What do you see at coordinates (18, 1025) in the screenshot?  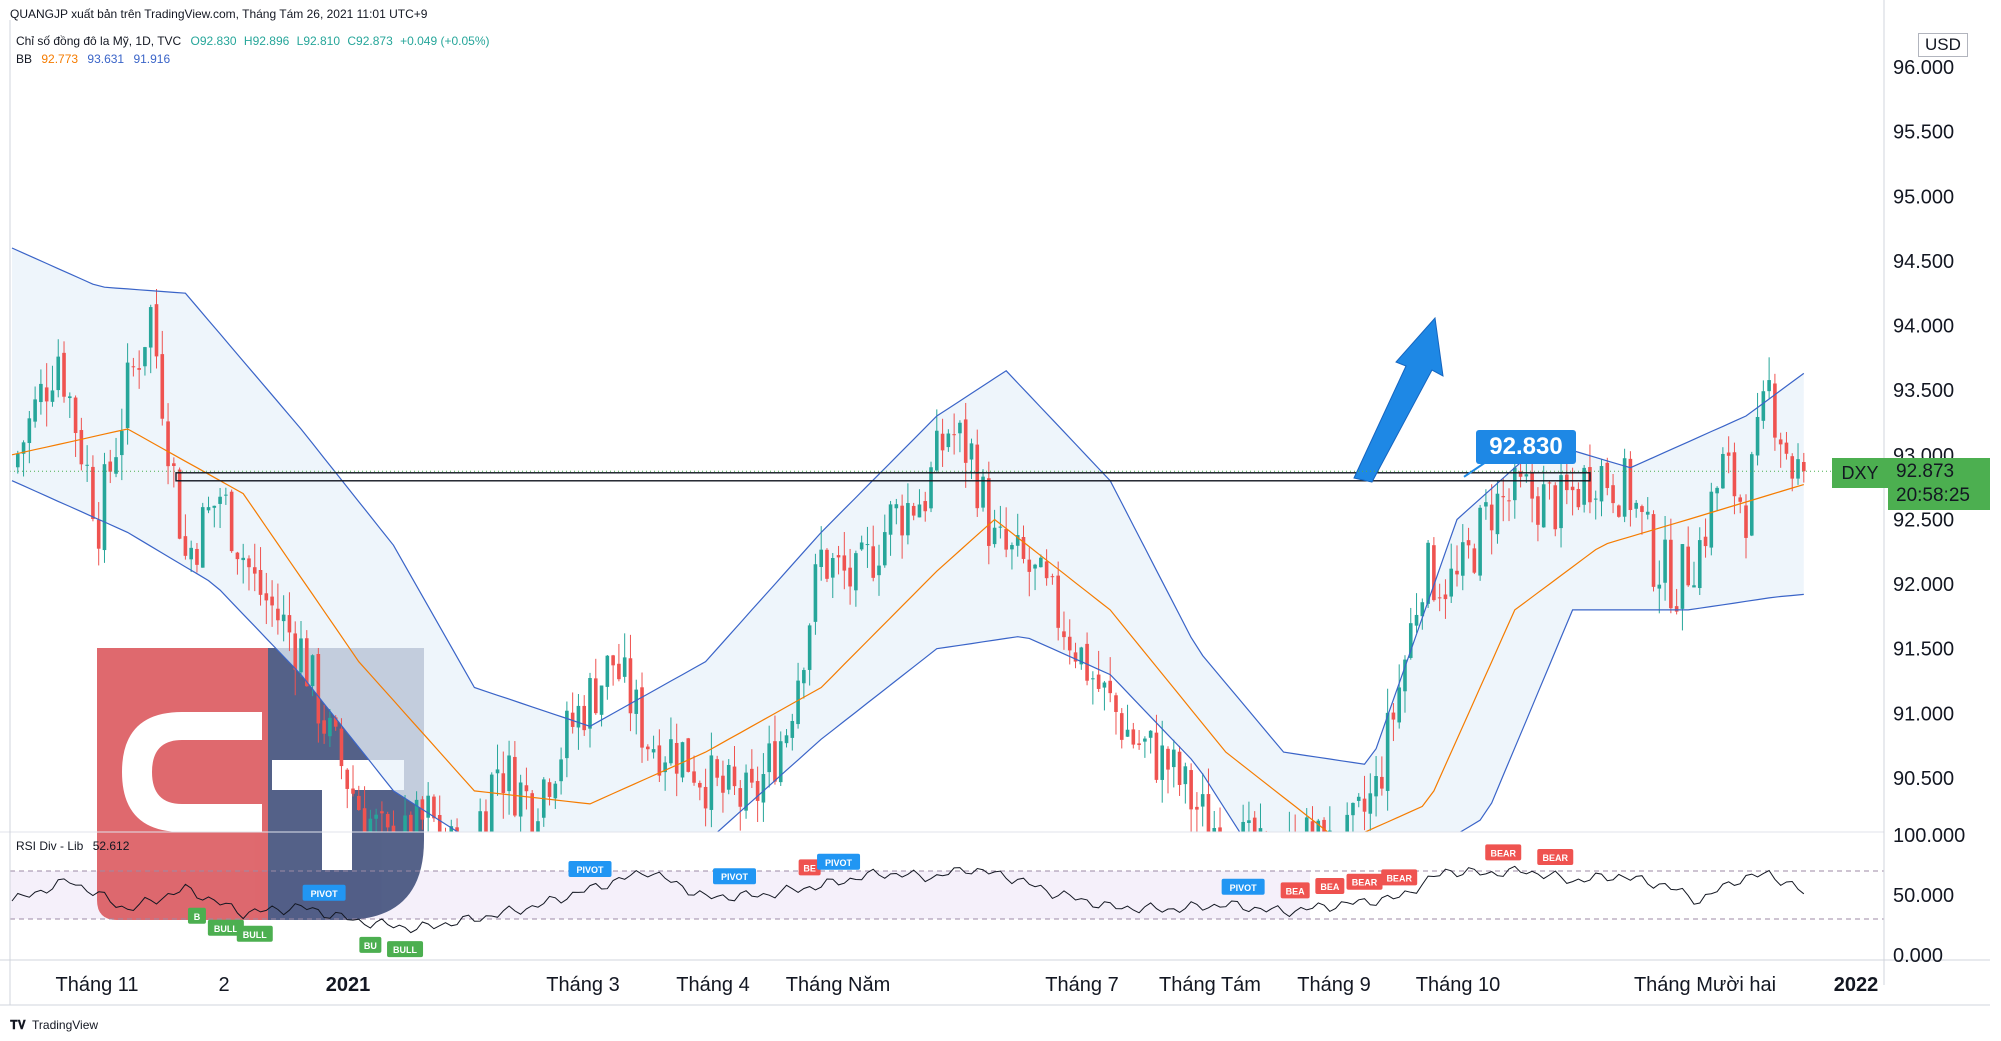 I see `tradingview-logo-icon: 𝐓𝐕` at bounding box center [18, 1025].